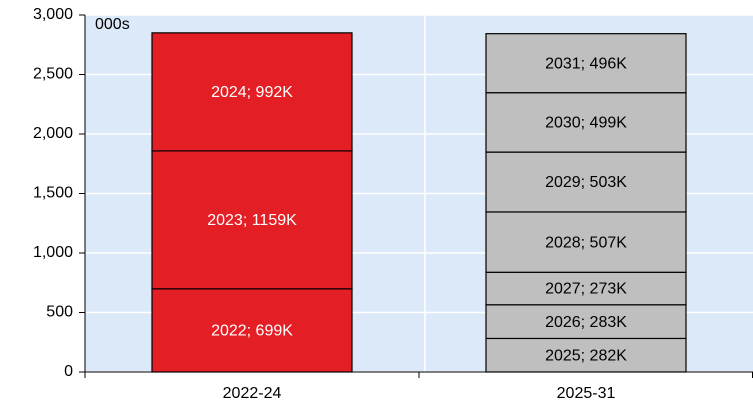  Describe the element at coordinates (252, 393) in the screenshot. I see `x-tick-label: 2022-24` at that location.